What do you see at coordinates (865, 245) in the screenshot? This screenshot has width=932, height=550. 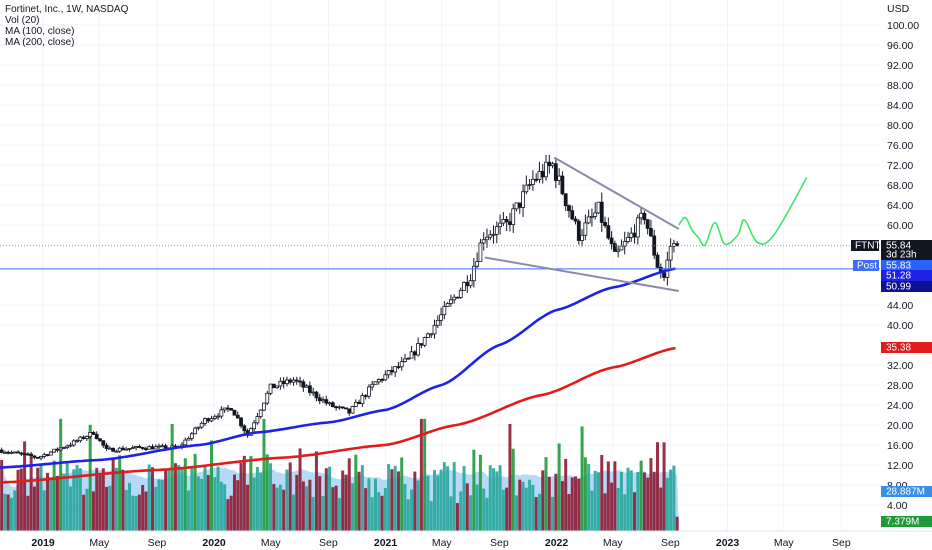 I see `ticker-tag-bg` at bounding box center [865, 245].